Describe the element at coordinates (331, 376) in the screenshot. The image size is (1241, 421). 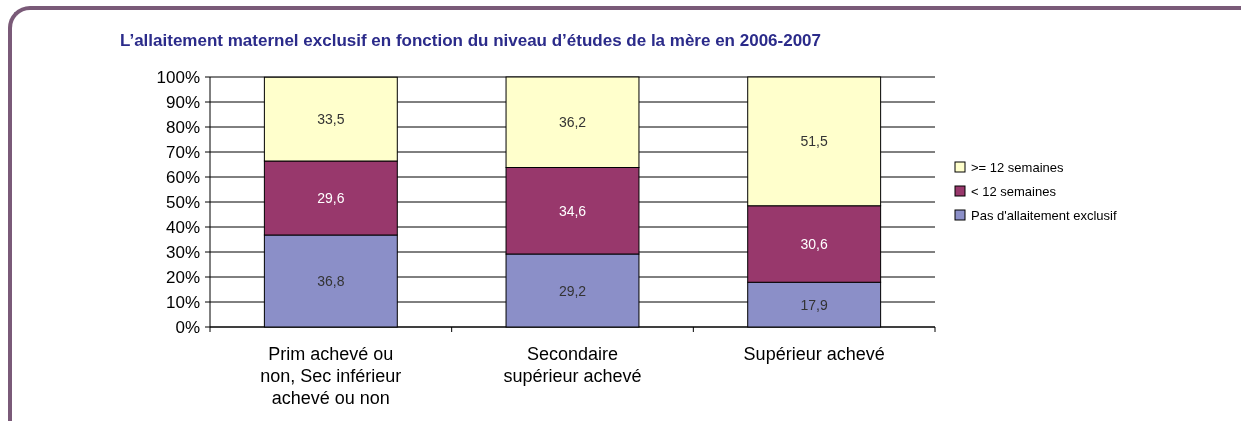
I see `x-tick-label: Prim achevé ou non, Sec inférieur achevé ou non` at that location.